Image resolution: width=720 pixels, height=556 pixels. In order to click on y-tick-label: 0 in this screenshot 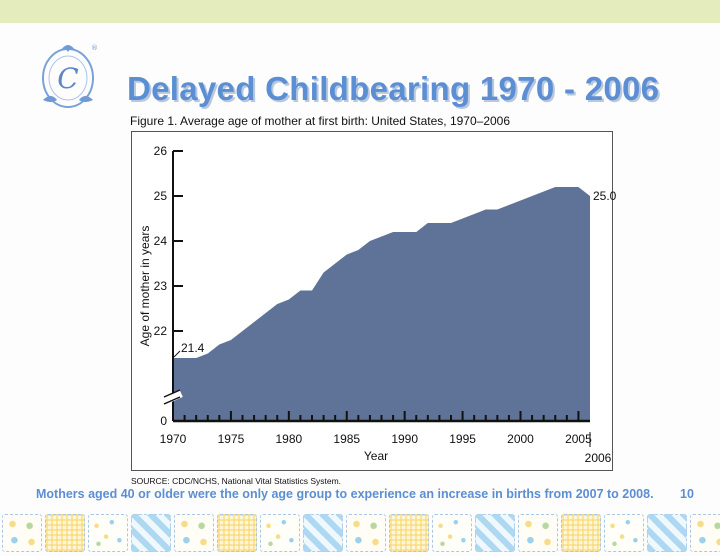, I will do `click(163, 421)`.